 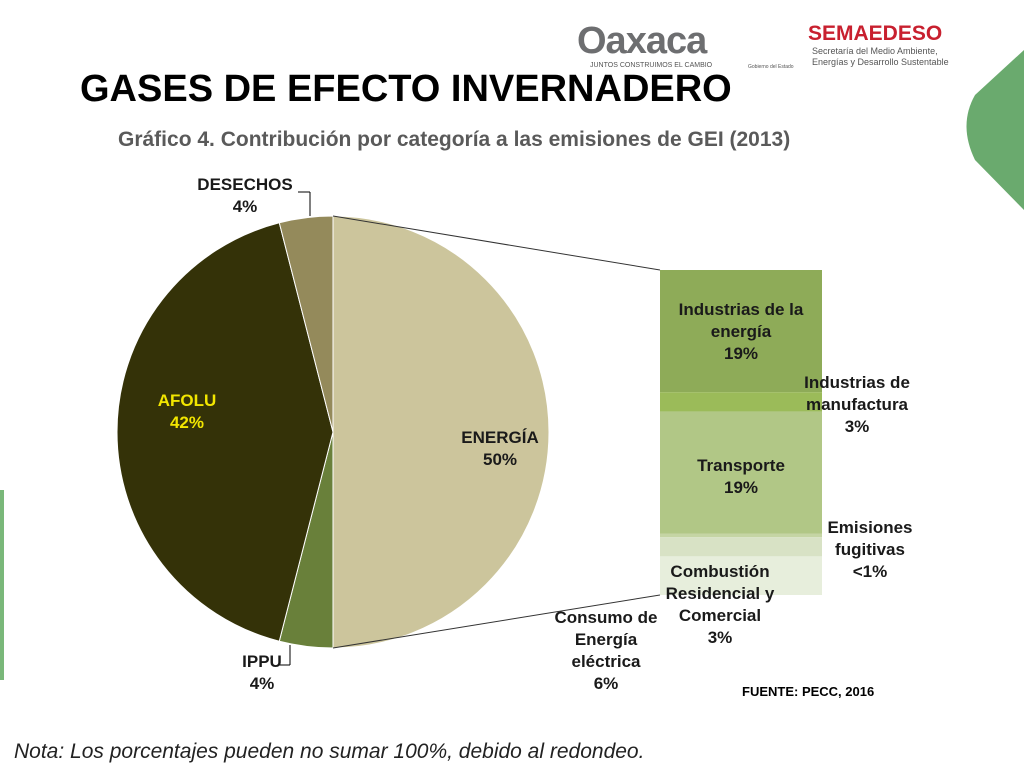 What do you see at coordinates (499, 449) in the screenshot?
I see `pie-label: ENERGÍA 50%` at bounding box center [499, 449].